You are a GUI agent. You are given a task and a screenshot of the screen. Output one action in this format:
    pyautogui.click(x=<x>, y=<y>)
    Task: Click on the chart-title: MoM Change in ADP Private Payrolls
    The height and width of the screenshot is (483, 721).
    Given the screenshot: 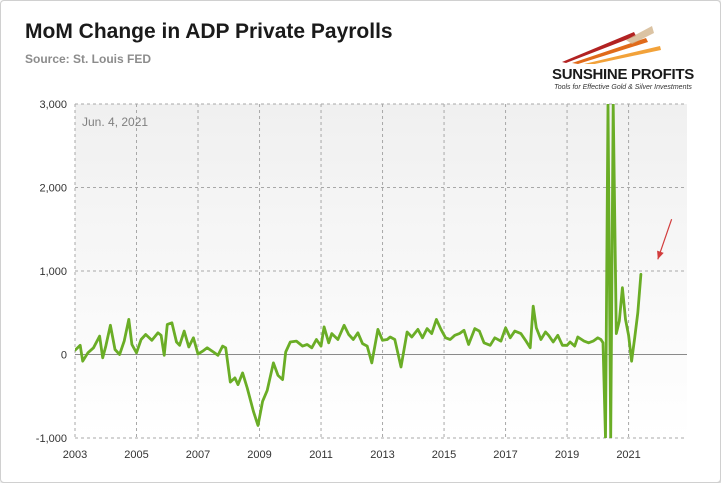 What is the action you would take?
    pyautogui.click(x=209, y=31)
    